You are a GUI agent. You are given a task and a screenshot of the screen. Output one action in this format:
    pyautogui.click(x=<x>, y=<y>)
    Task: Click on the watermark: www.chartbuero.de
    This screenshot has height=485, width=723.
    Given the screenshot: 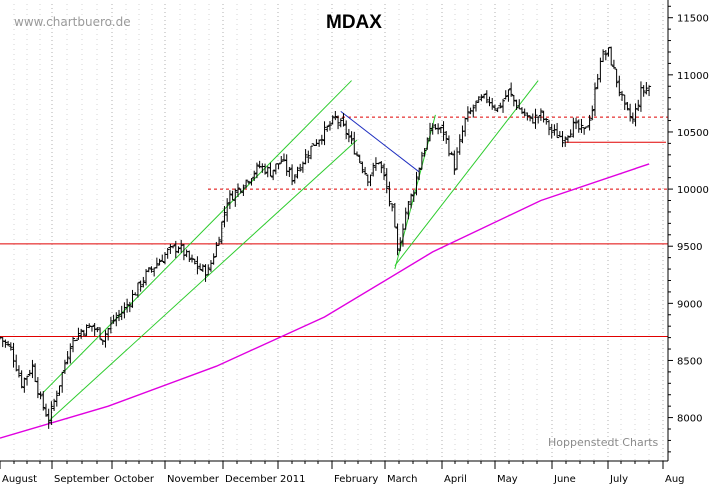 What is the action you would take?
    pyautogui.click(x=72, y=22)
    